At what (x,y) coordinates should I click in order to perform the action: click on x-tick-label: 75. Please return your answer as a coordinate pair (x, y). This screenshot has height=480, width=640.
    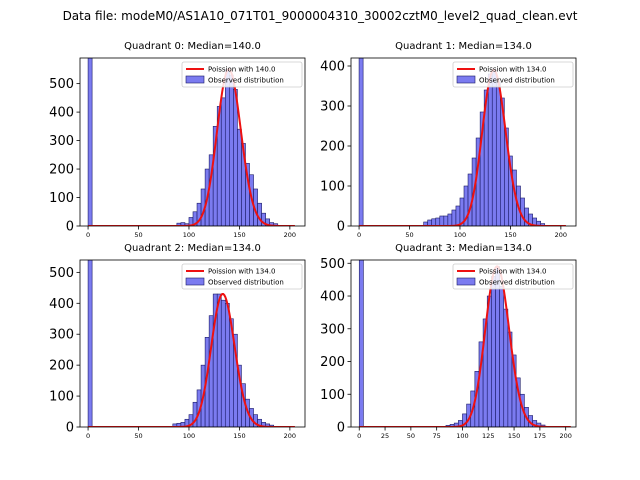
    Looking at the image, I should click on (437, 436).